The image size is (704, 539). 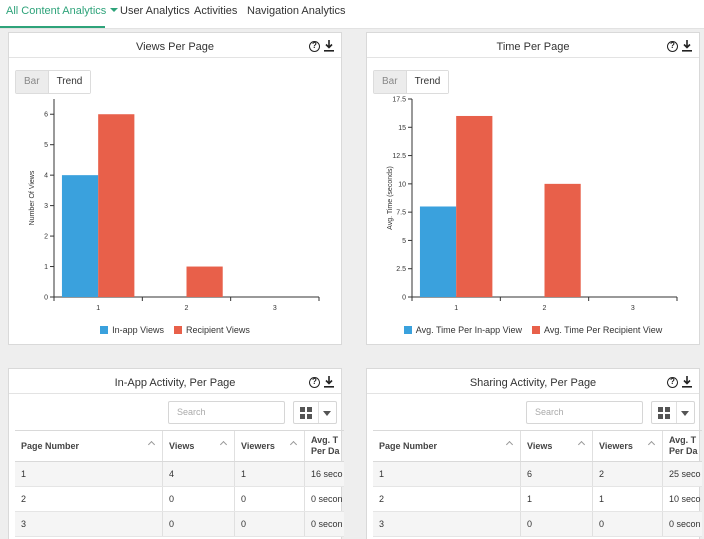 What do you see at coordinates (603, 330) in the screenshot?
I see `legend-label: Avg. Time Per Recipient View` at bounding box center [603, 330].